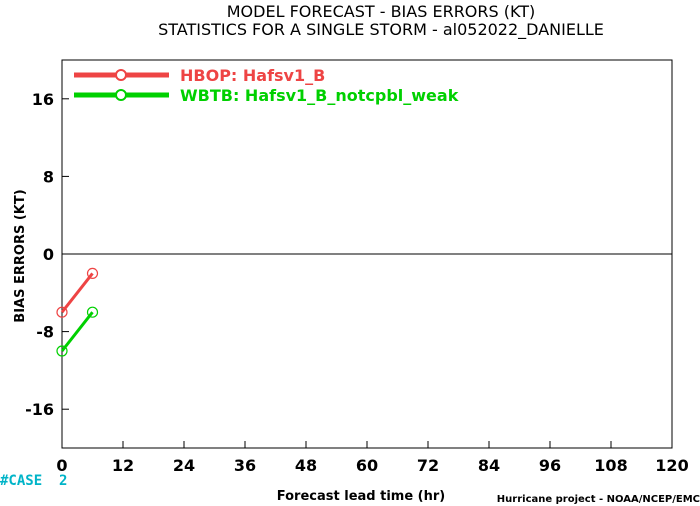 Image resolution: width=700 pixels, height=506 pixels. What do you see at coordinates (20, 255) in the screenshot?
I see `y-axis-label: BIAS ERRORS (KT)` at bounding box center [20, 255].